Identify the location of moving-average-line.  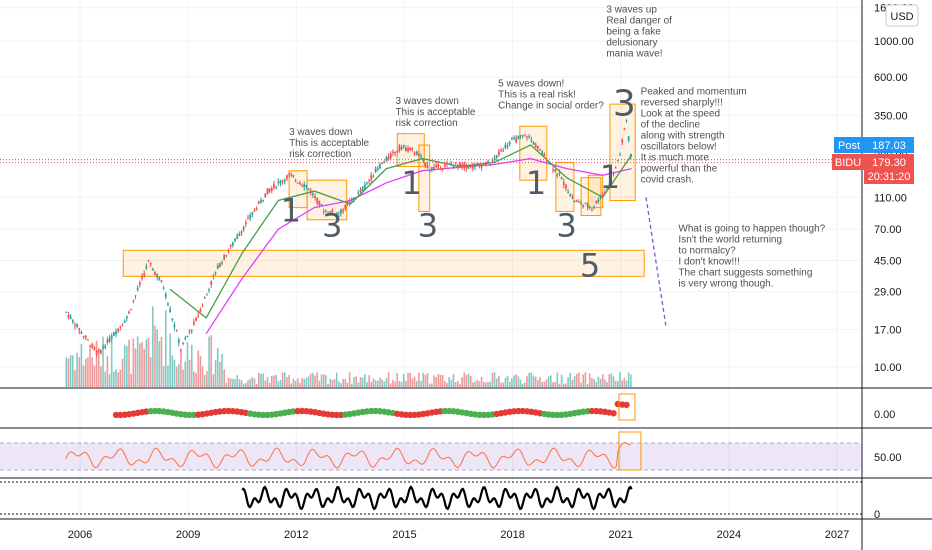
(418, 246).